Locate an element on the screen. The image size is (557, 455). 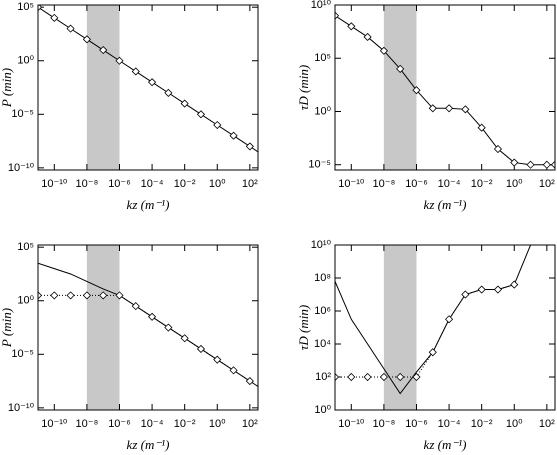
y-tick-label: 10² is located at coordinates (323, 377).